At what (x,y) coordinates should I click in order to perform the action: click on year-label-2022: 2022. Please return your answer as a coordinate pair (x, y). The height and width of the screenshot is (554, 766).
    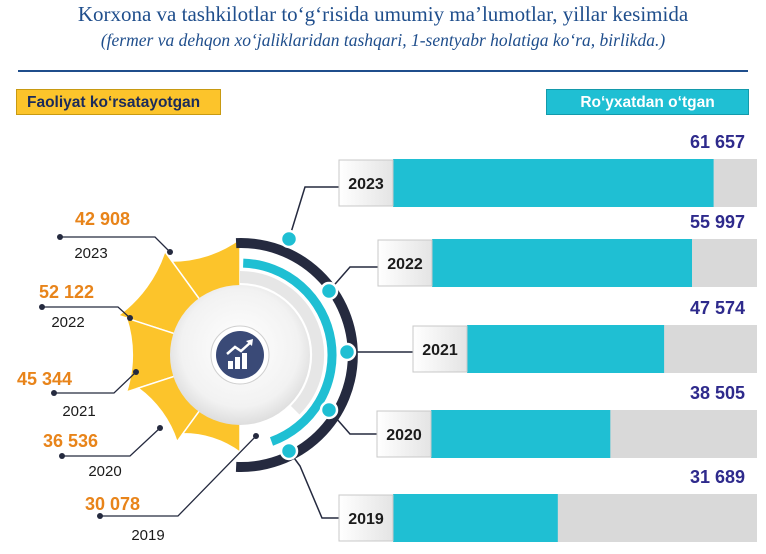
    Looking at the image, I should click on (405, 264).